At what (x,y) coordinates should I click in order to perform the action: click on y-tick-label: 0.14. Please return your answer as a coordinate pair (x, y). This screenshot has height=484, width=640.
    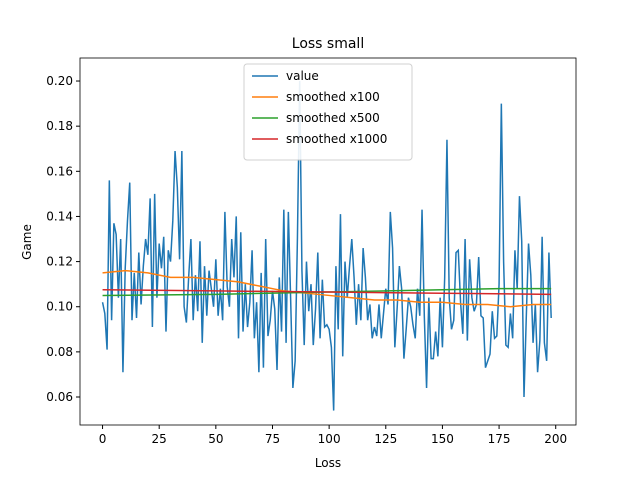
    Looking at the image, I should click on (59, 216).